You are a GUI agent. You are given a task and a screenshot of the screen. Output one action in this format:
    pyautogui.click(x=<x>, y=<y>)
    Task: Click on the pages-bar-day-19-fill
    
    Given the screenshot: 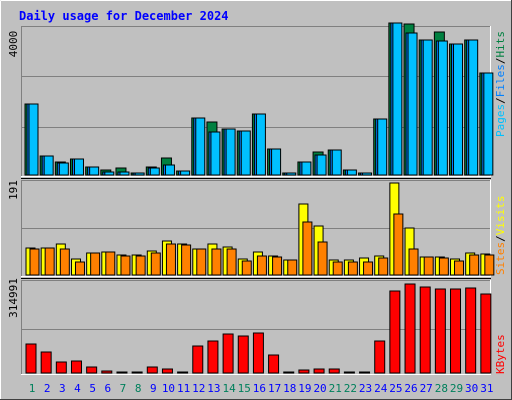 What is the action you would take?
    pyautogui.click(x=306, y=168)
    